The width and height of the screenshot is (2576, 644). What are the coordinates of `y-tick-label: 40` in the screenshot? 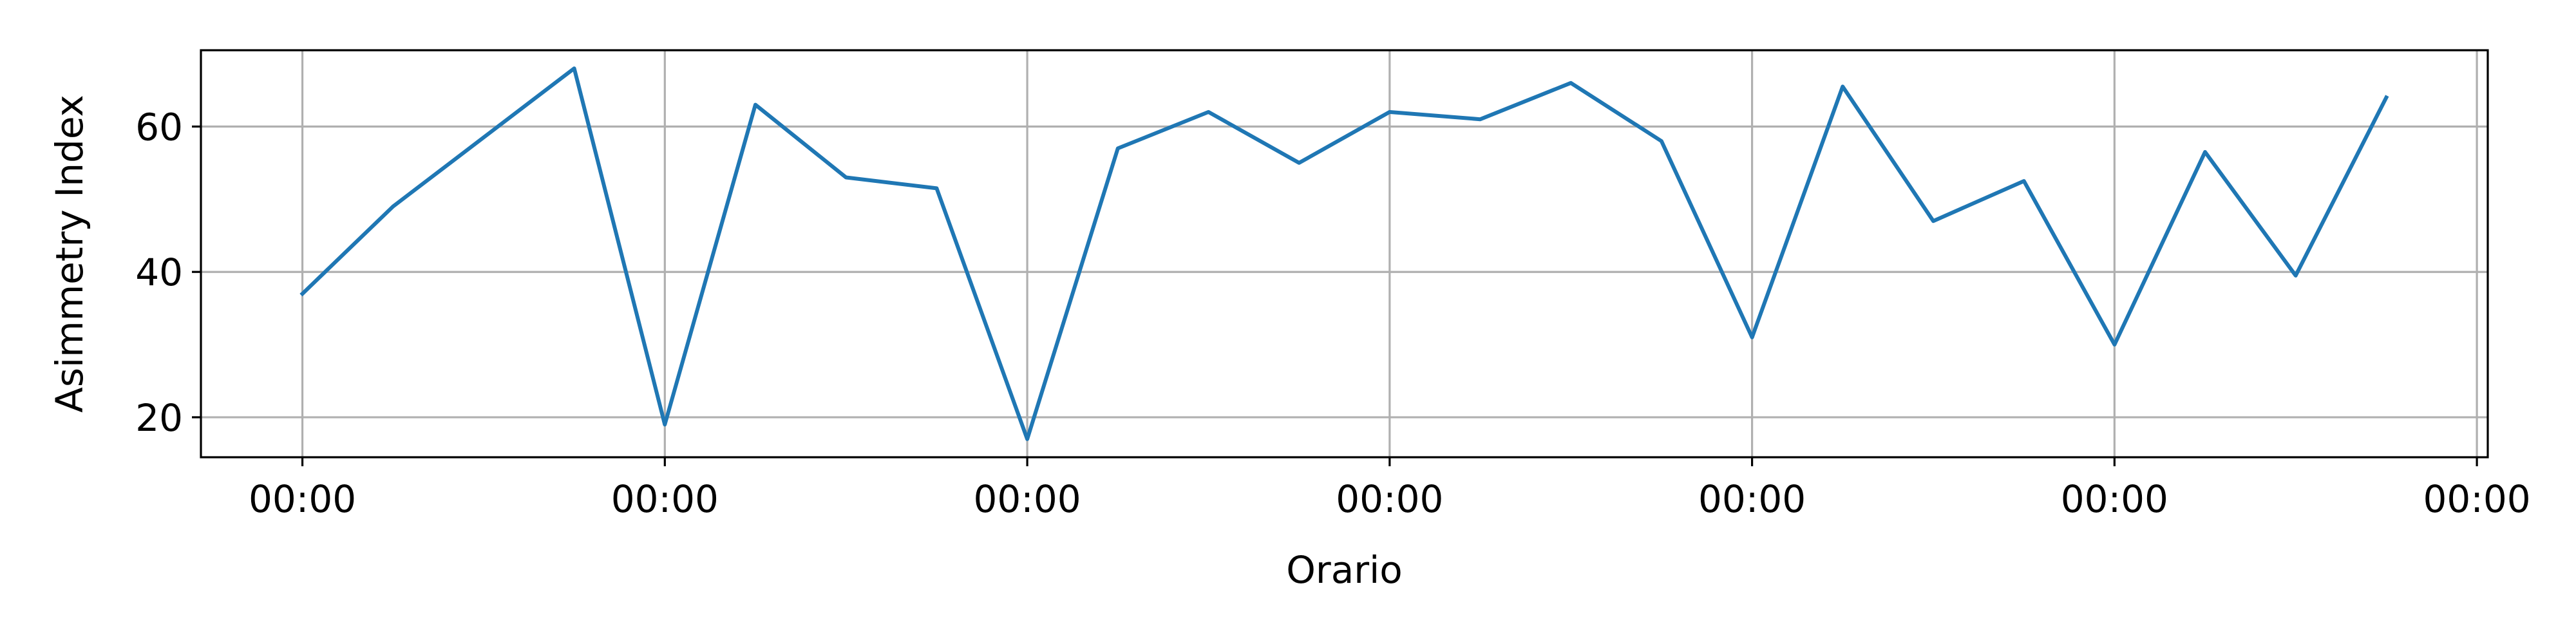 It's located at (159, 272).